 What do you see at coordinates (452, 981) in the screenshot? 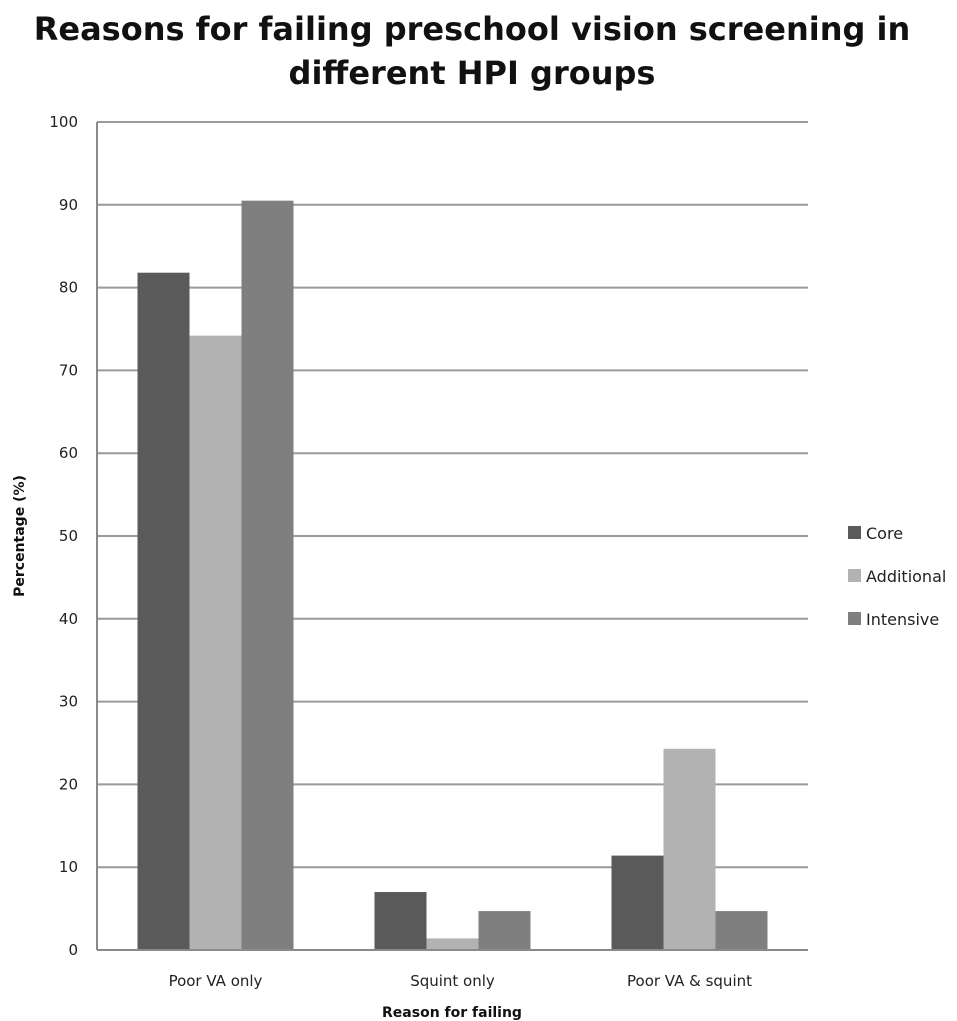
I see `x-tick-label: Squint only` at bounding box center [452, 981].